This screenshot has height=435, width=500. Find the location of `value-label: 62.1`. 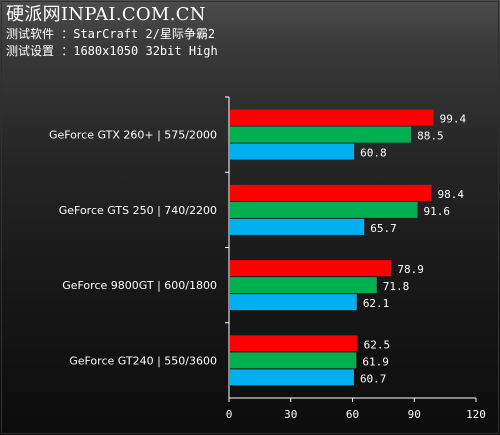

value-label: 62.1 is located at coordinates (376, 303).